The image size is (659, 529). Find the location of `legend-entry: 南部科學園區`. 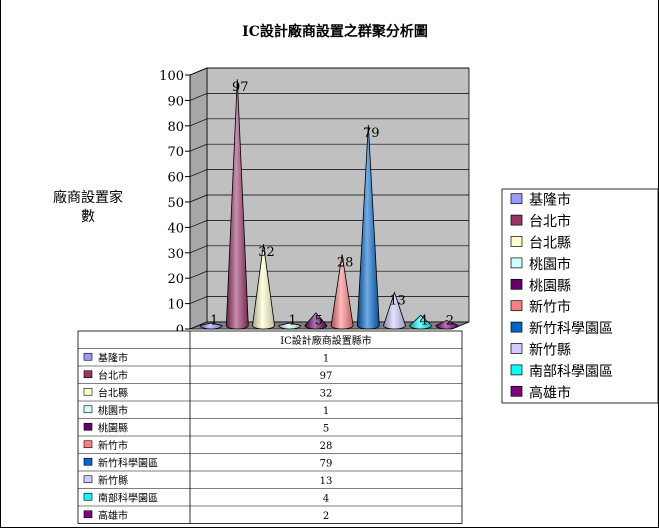

legend-entry: 南部科學園區 is located at coordinates (571, 372).